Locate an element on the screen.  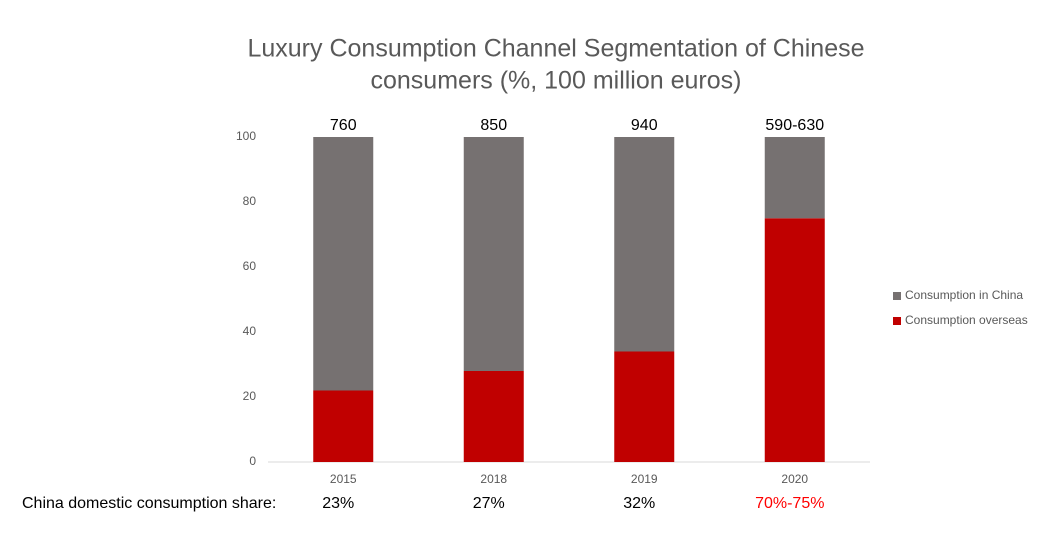
footer-value: 27% is located at coordinates (489, 503).